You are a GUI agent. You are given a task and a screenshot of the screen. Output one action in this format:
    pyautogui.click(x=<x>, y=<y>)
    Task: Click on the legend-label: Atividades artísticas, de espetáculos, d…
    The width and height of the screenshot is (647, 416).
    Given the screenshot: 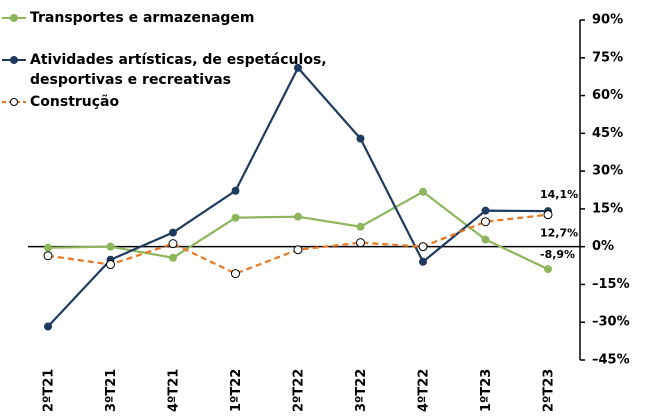 What is the action you would take?
    pyautogui.click(x=178, y=70)
    